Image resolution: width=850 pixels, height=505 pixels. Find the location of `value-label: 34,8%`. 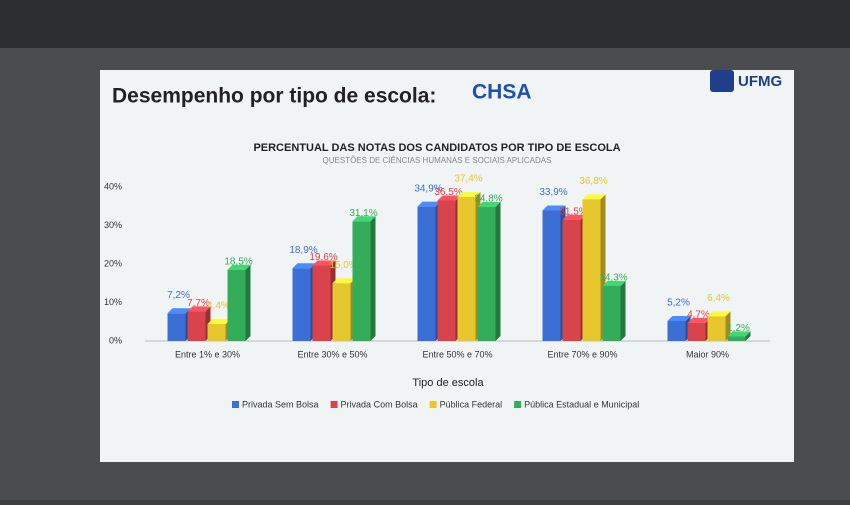

value-label: 34,8% is located at coordinates (488, 199).